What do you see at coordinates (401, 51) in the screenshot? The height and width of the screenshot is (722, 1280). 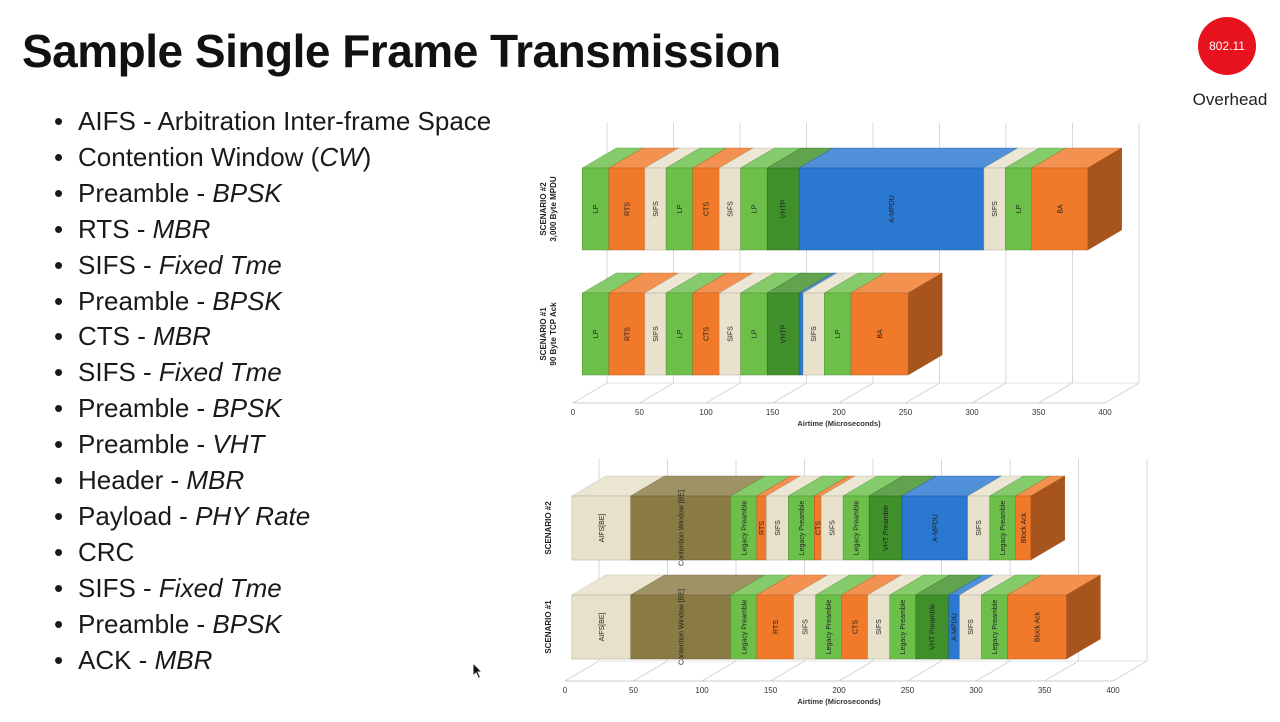 I see `slide-title: Sample Single Frame Transmission` at bounding box center [401, 51].